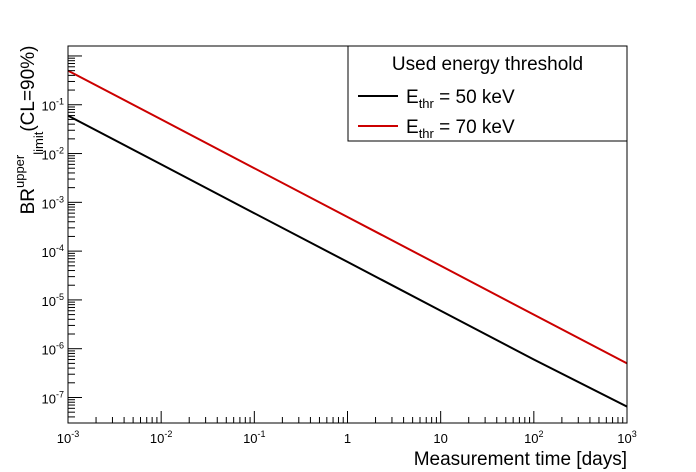 Image resolution: width=696 pixels, height=472 pixels. I want to click on y-tick-label: 10⁻², so click(53, 154).